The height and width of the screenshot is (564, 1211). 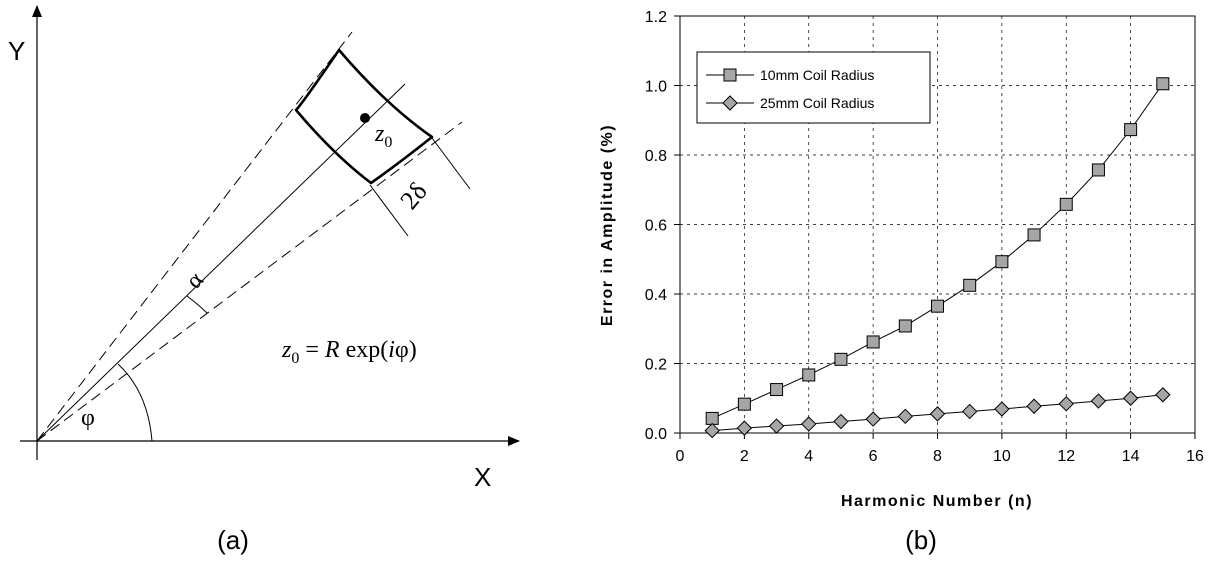 I want to click on phi-label: φ, so click(x=88, y=418).